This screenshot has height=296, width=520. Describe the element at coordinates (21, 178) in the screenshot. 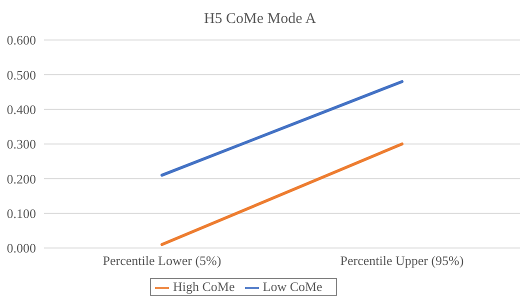

I see `y-tick-label: 0.200` at that location.